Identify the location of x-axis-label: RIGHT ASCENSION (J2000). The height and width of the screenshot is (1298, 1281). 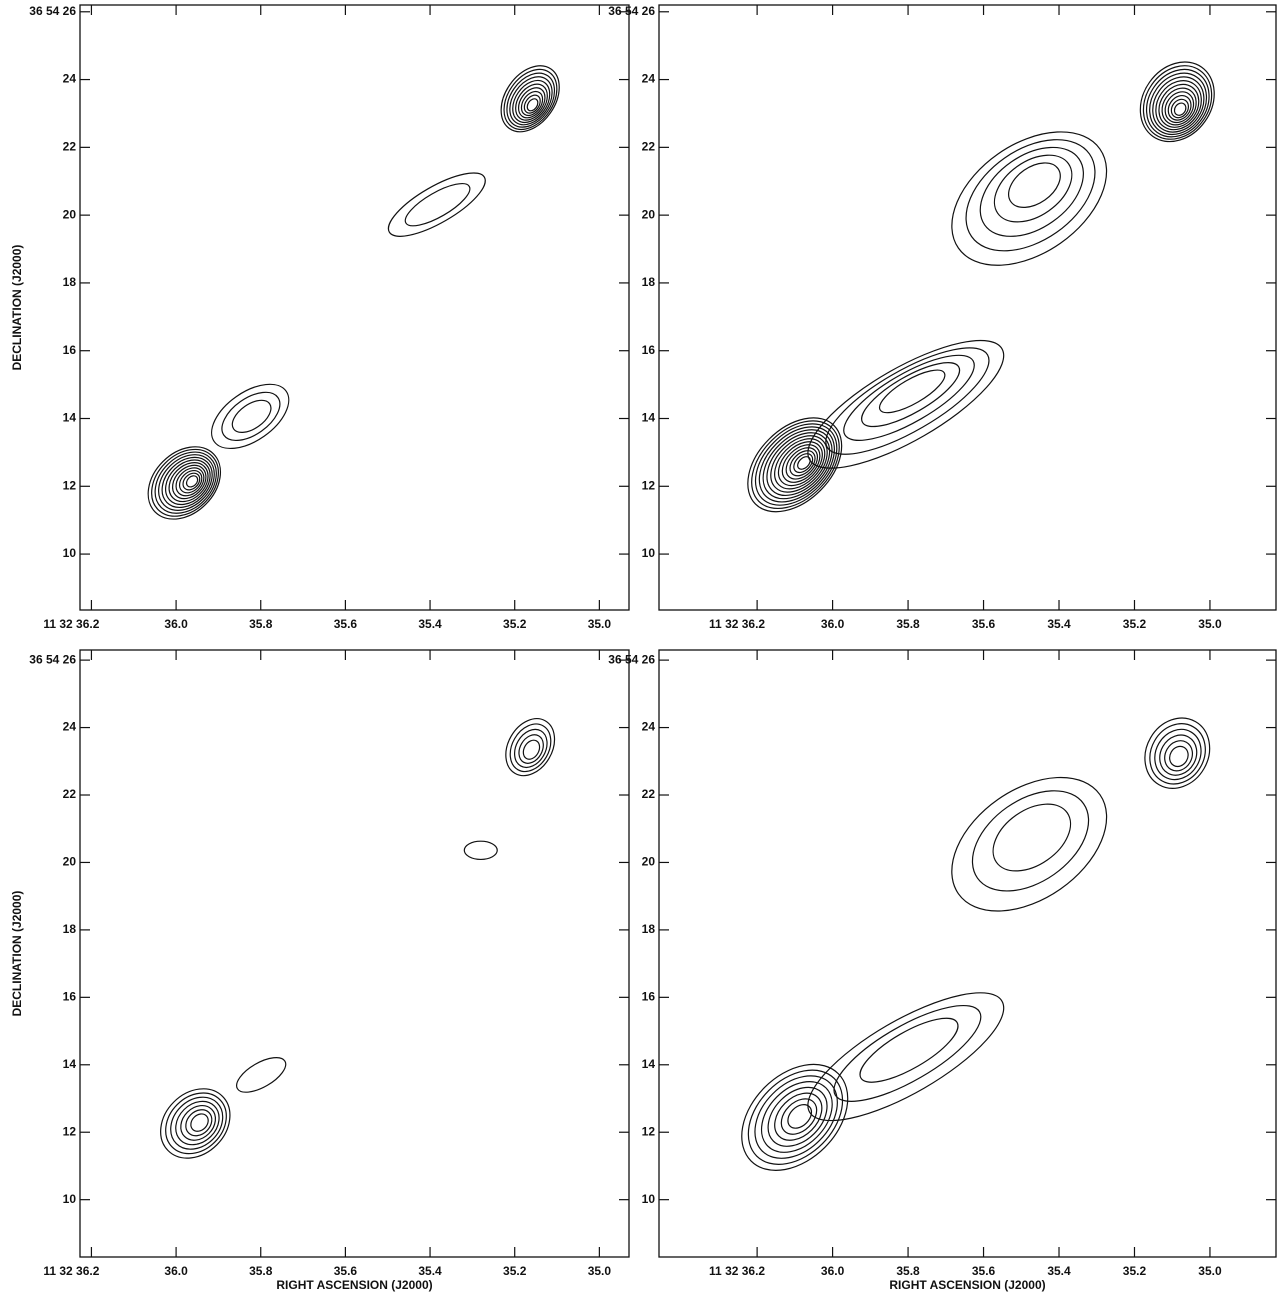
(354, 1285).